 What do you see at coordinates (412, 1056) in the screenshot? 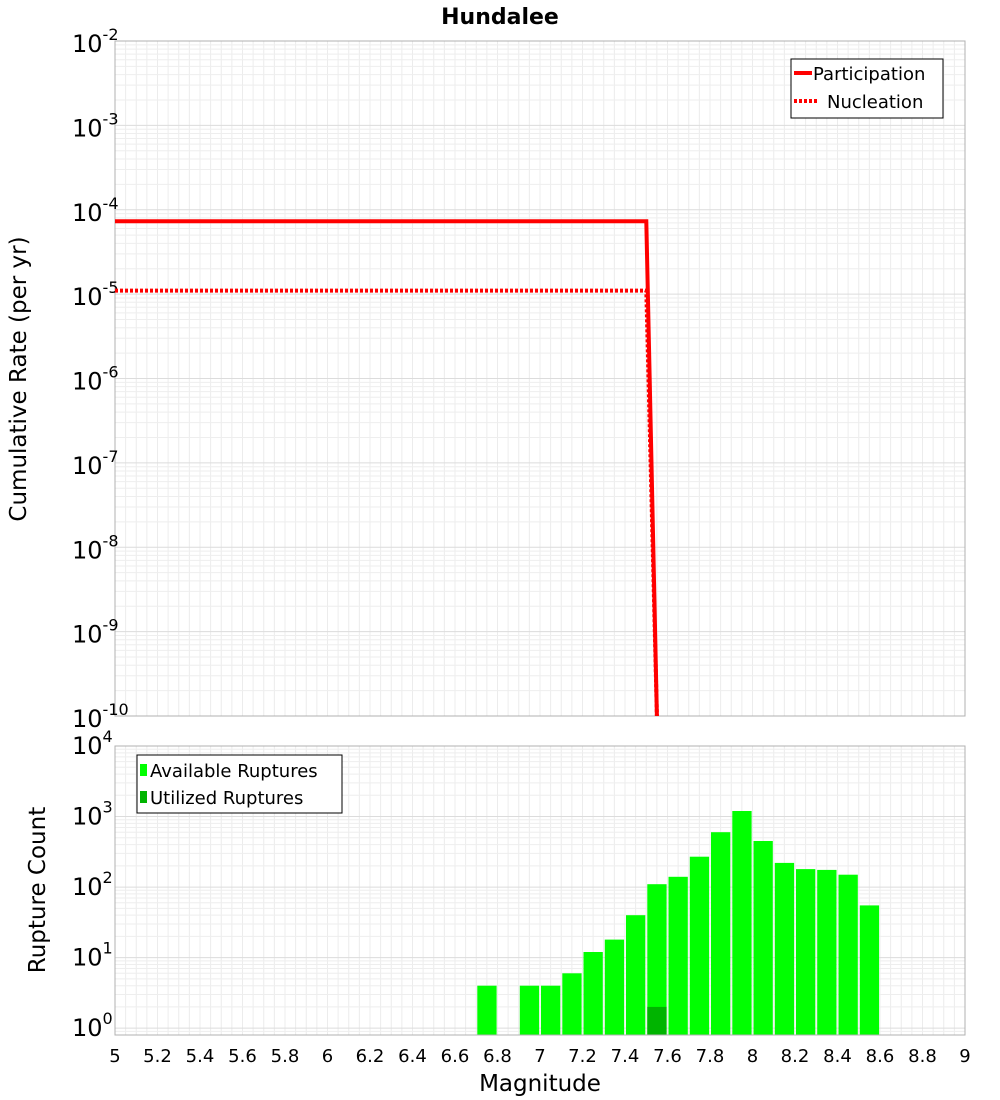
I see `x-tick-label: 6.4` at bounding box center [412, 1056].